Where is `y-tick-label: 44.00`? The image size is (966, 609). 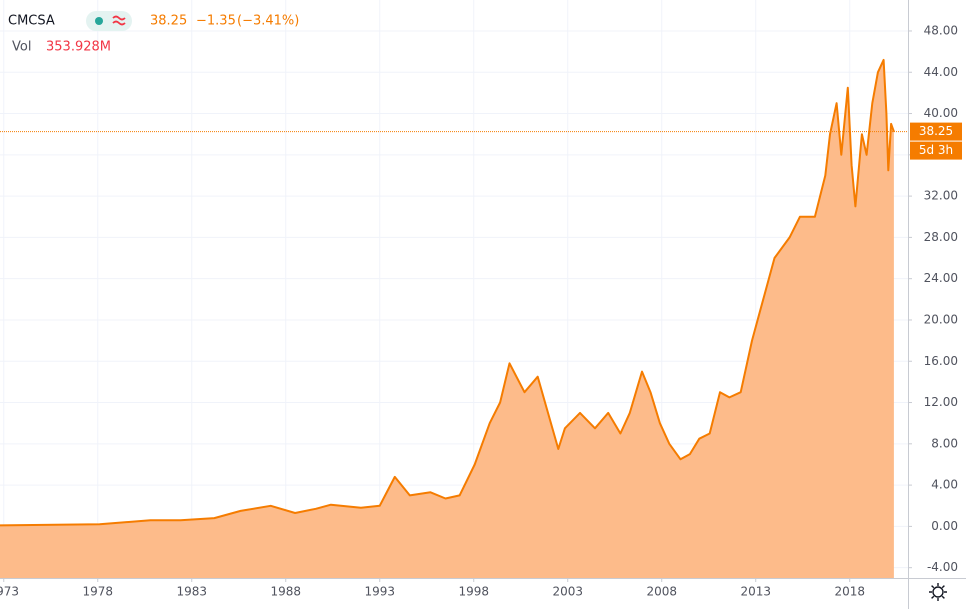
y-tick-label: 44.00 is located at coordinates (941, 72).